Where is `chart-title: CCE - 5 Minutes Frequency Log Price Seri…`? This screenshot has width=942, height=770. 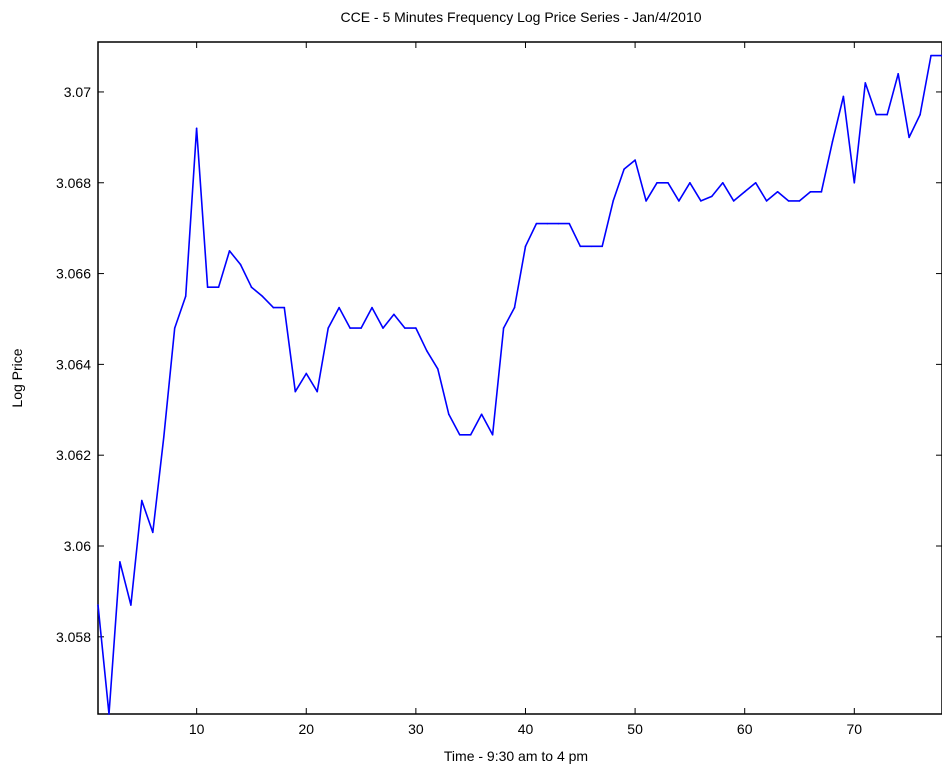 chart-title: CCE - 5 Minutes Frequency Log Price Seri… is located at coordinates (520, 17).